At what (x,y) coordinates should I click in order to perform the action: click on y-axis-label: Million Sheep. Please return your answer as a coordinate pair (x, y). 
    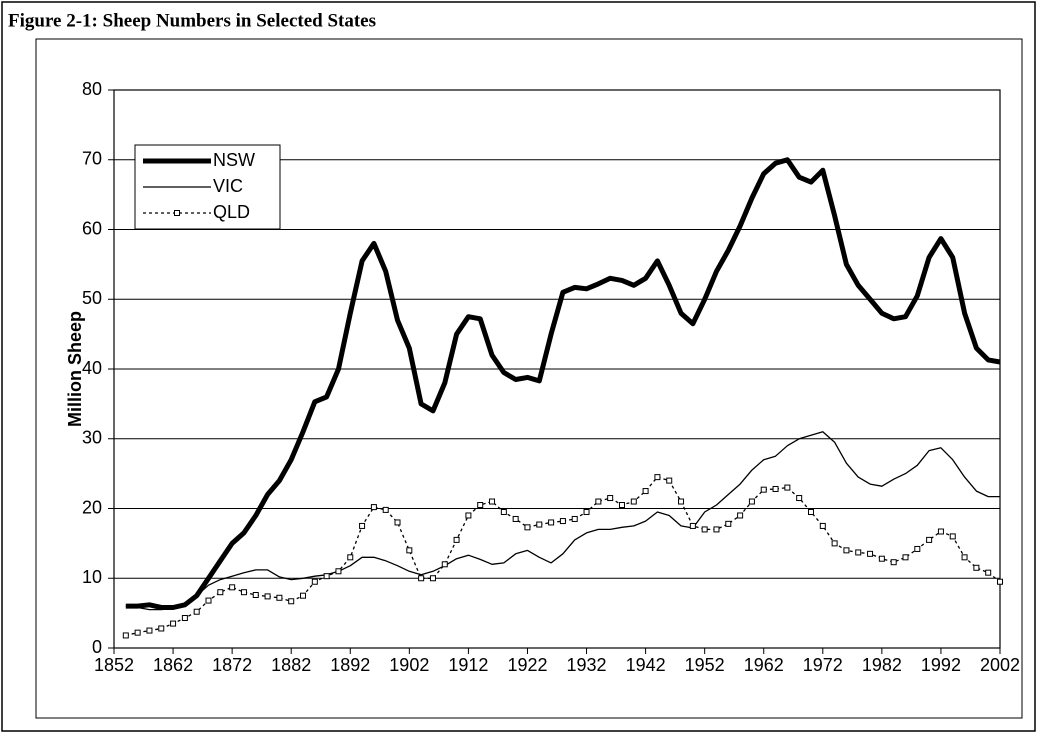
    Looking at the image, I should click on (75, 369).